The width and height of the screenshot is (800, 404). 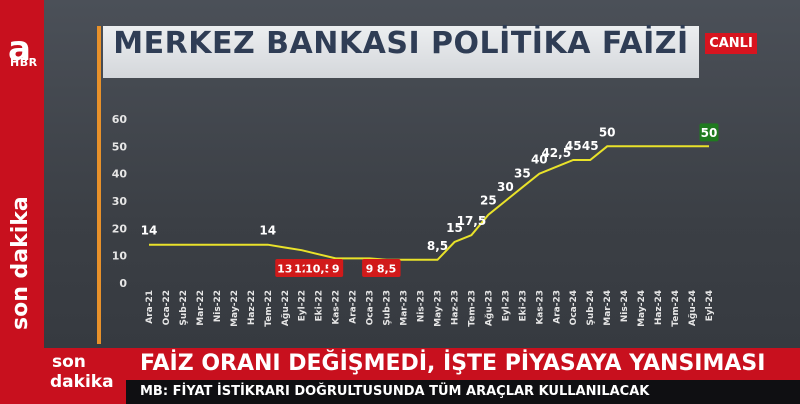 What do you see at coordinates (120, 228) in the screenshot?
I see `y-tick-label: 20` at bounding box center [120, 228].